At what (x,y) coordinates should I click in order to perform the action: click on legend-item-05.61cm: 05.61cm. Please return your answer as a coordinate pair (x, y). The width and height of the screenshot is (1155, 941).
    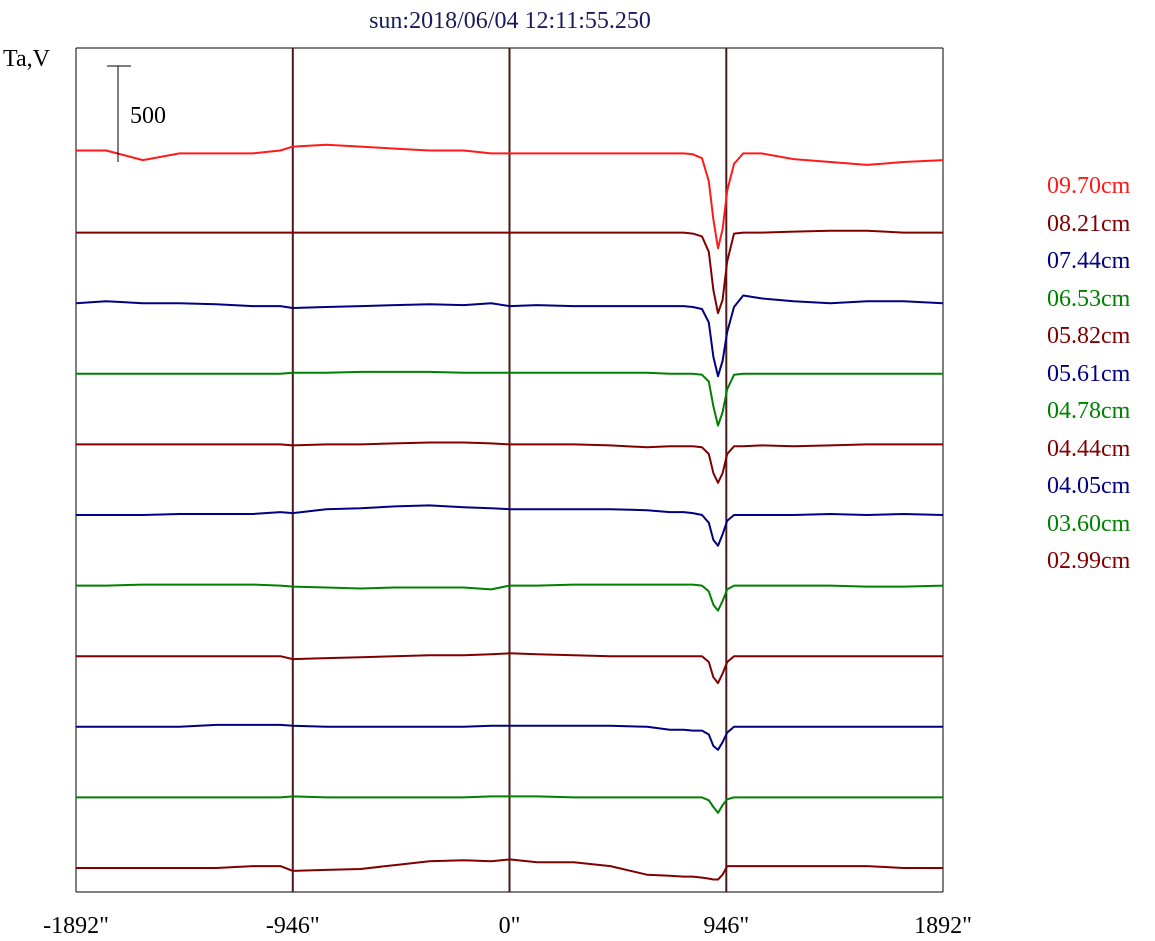
    Looking at the image, I should click on (1089, 373).